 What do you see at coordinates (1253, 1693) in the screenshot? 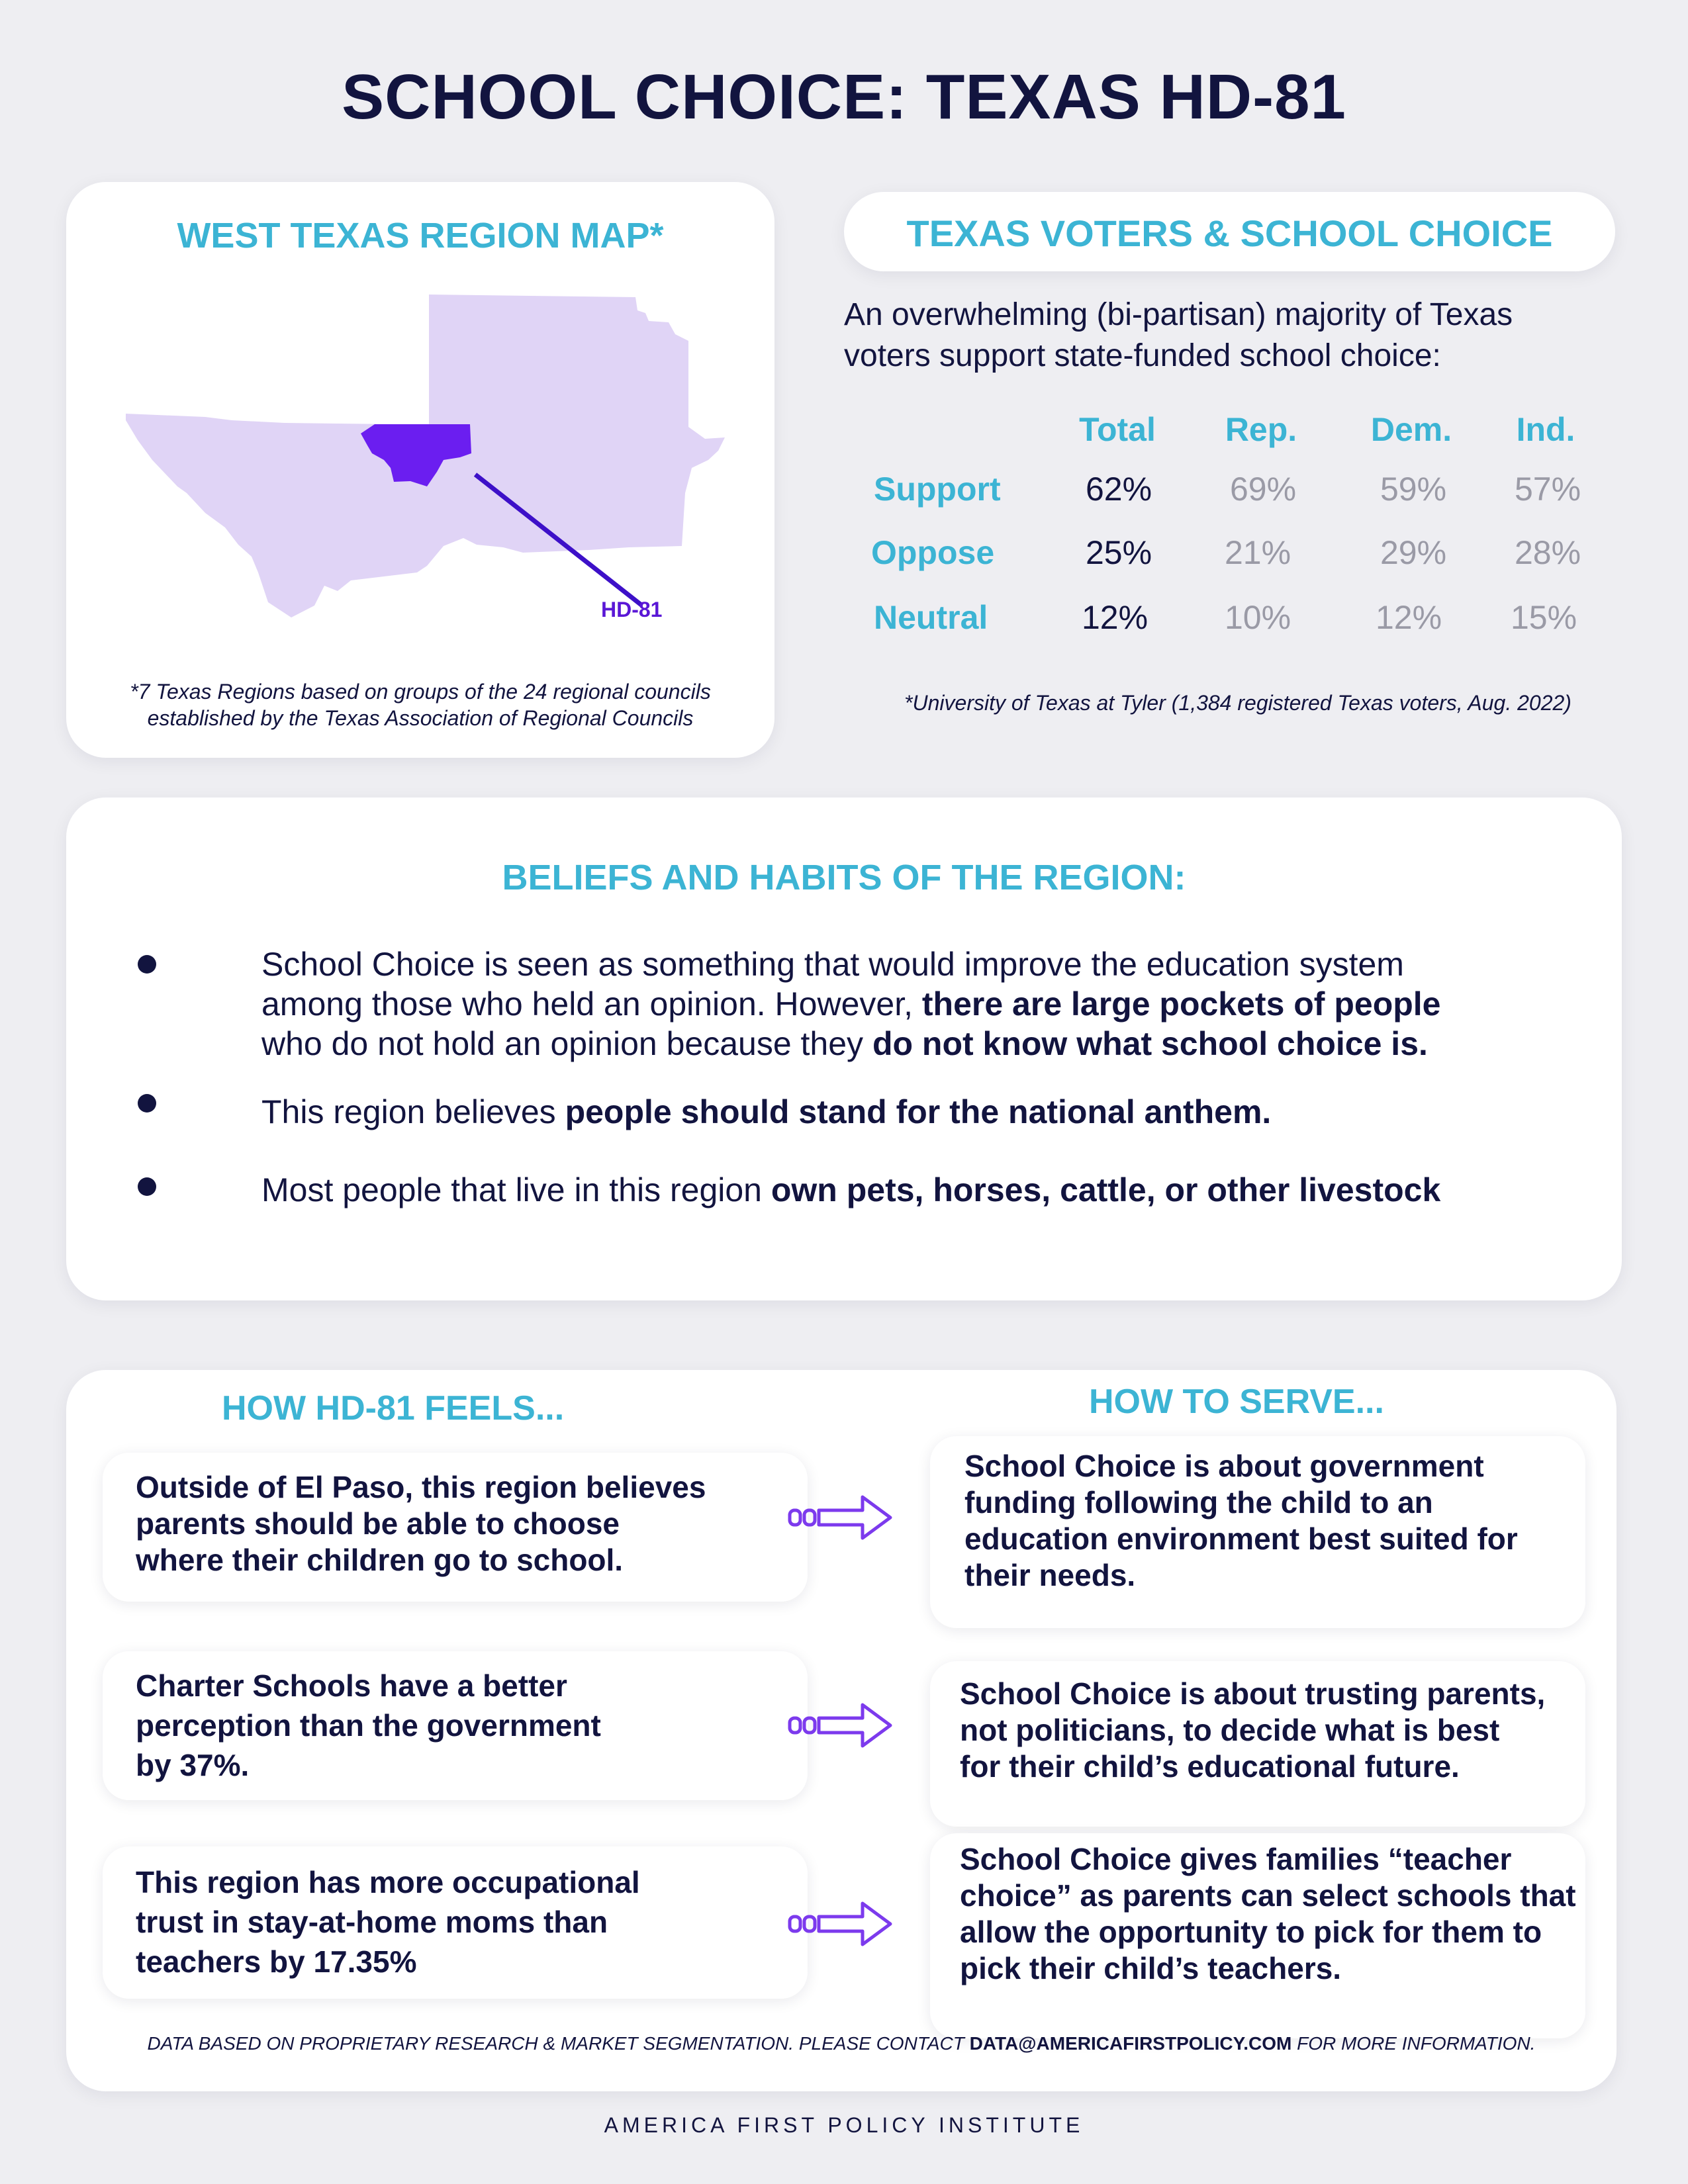
I see `serve-2-line1: School Choice is about trusting parents,` at bounding box center [1253, 1693].